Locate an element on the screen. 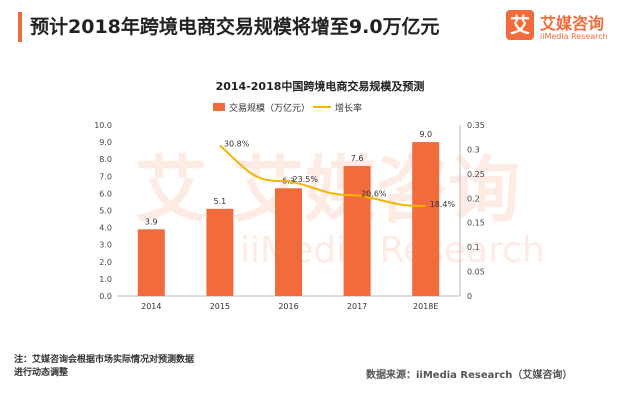  y2-tick-label: 0.3 is located at coordinates (473, 149).